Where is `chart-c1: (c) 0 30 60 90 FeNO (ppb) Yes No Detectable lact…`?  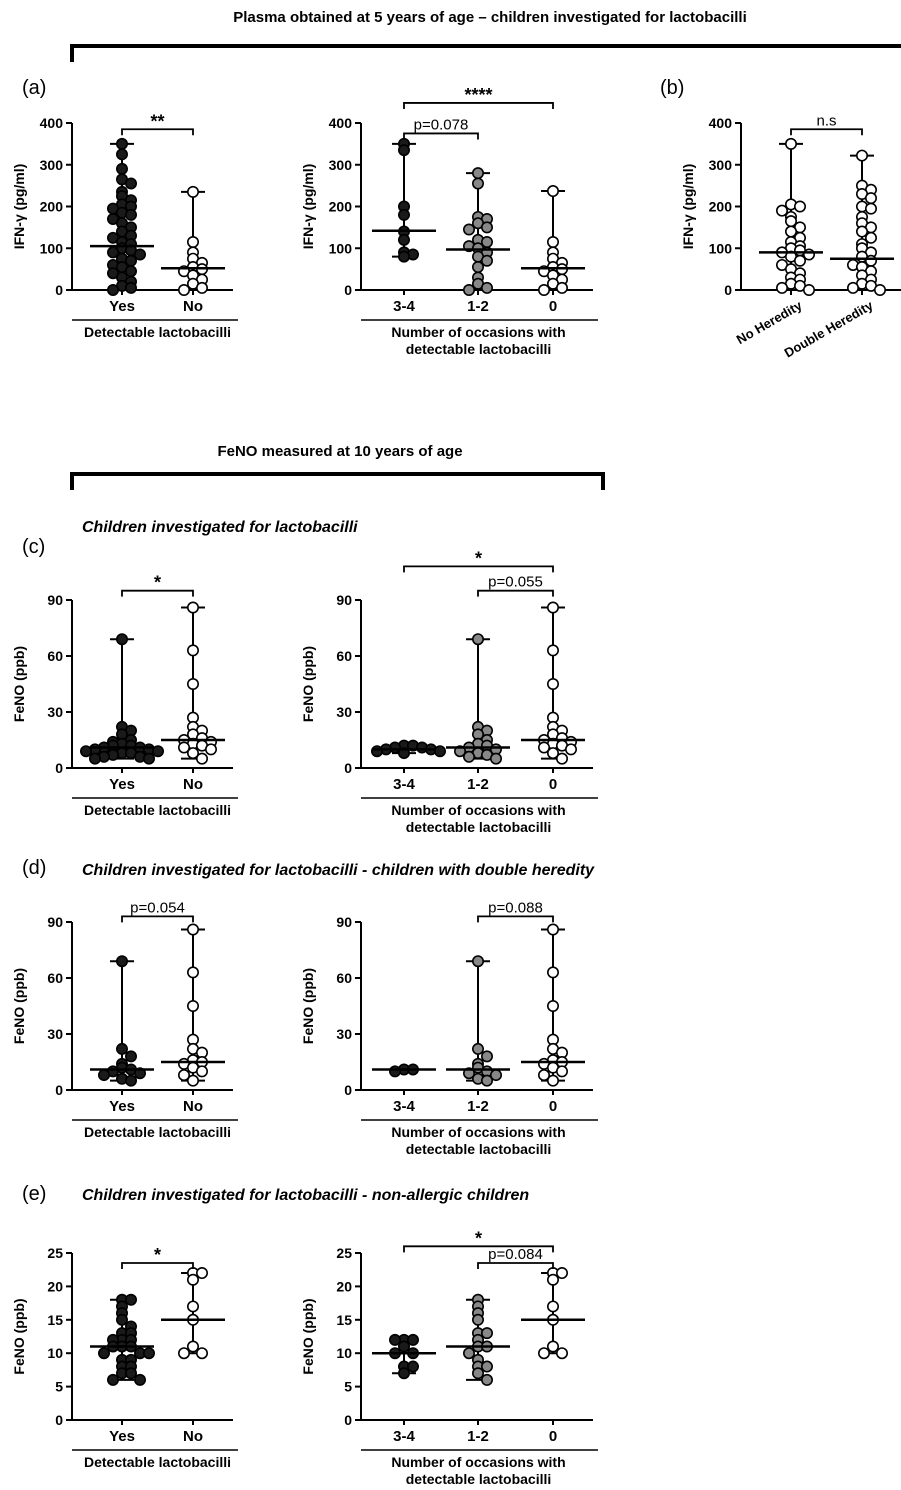
chart-c1: (c) 0 30 60 90 FeNO (ppb) Yes No Detectable lact… is located at coordinates (124, 677).